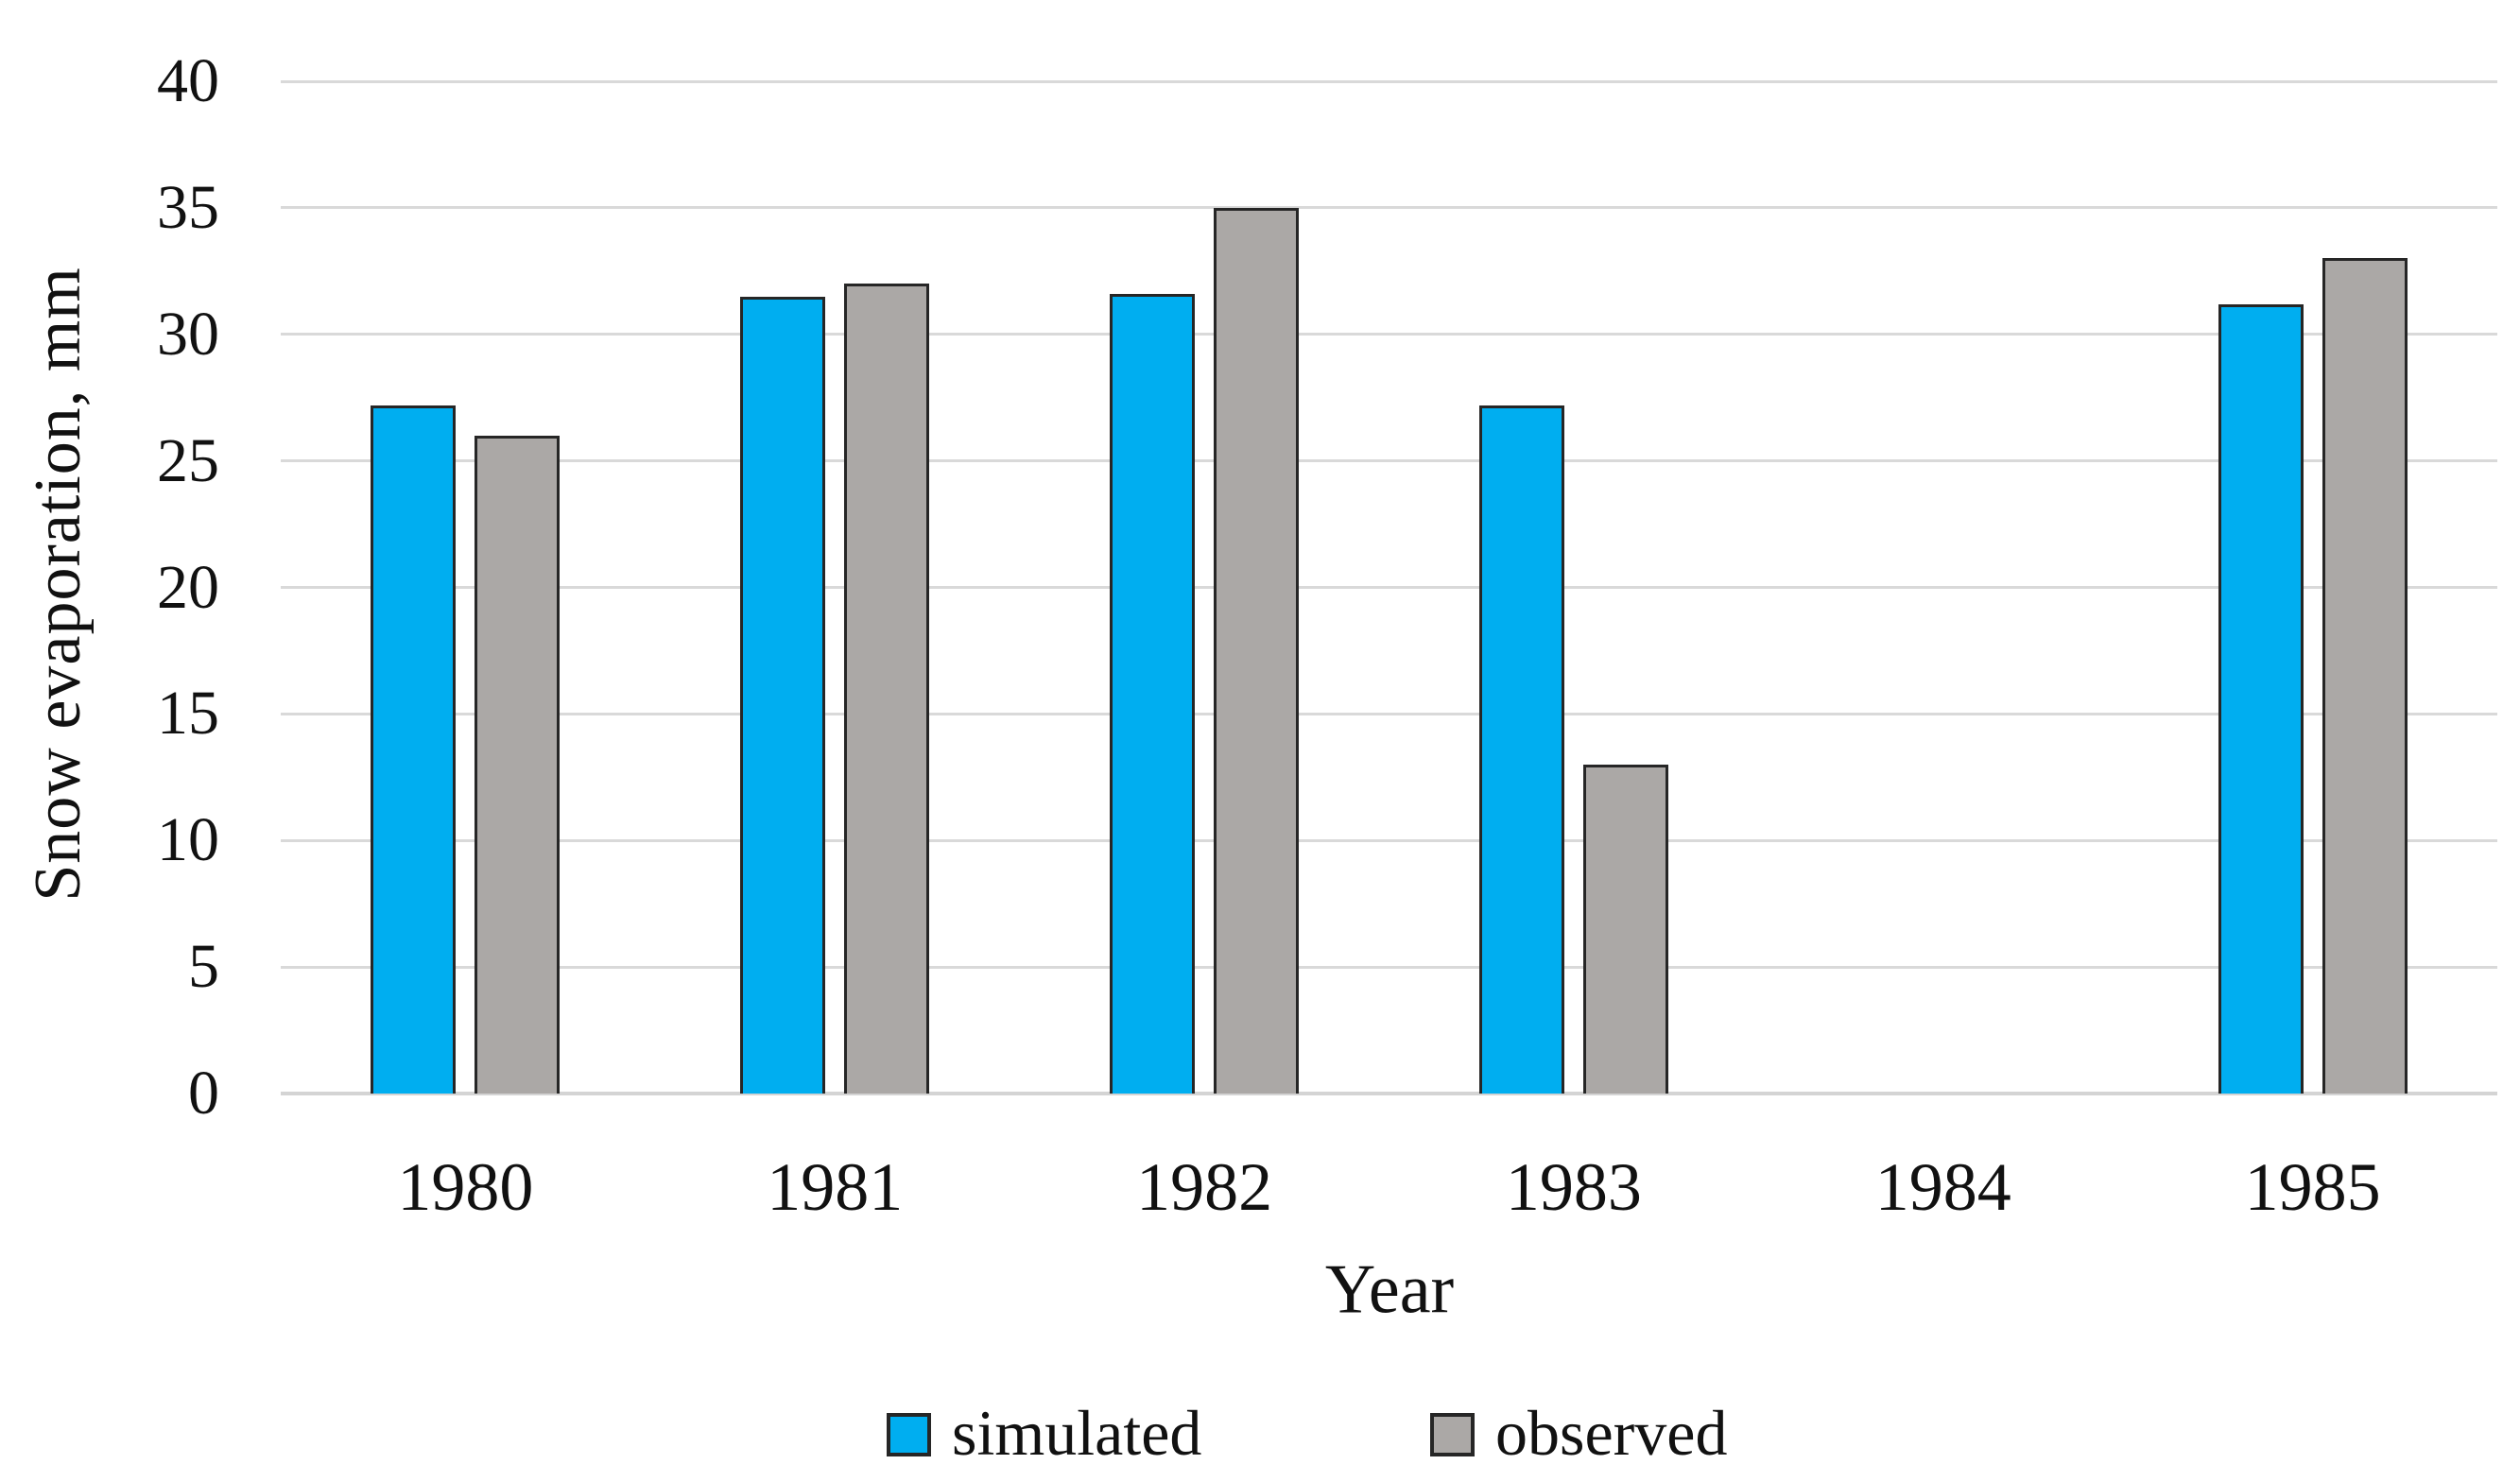 The height and width of the screenshot is (1482, 2520). What do you see at coordinates (1611, 1433) in the screenshot?
I see `legend-label-observed: observed` at bounding box center [1611, 1433].